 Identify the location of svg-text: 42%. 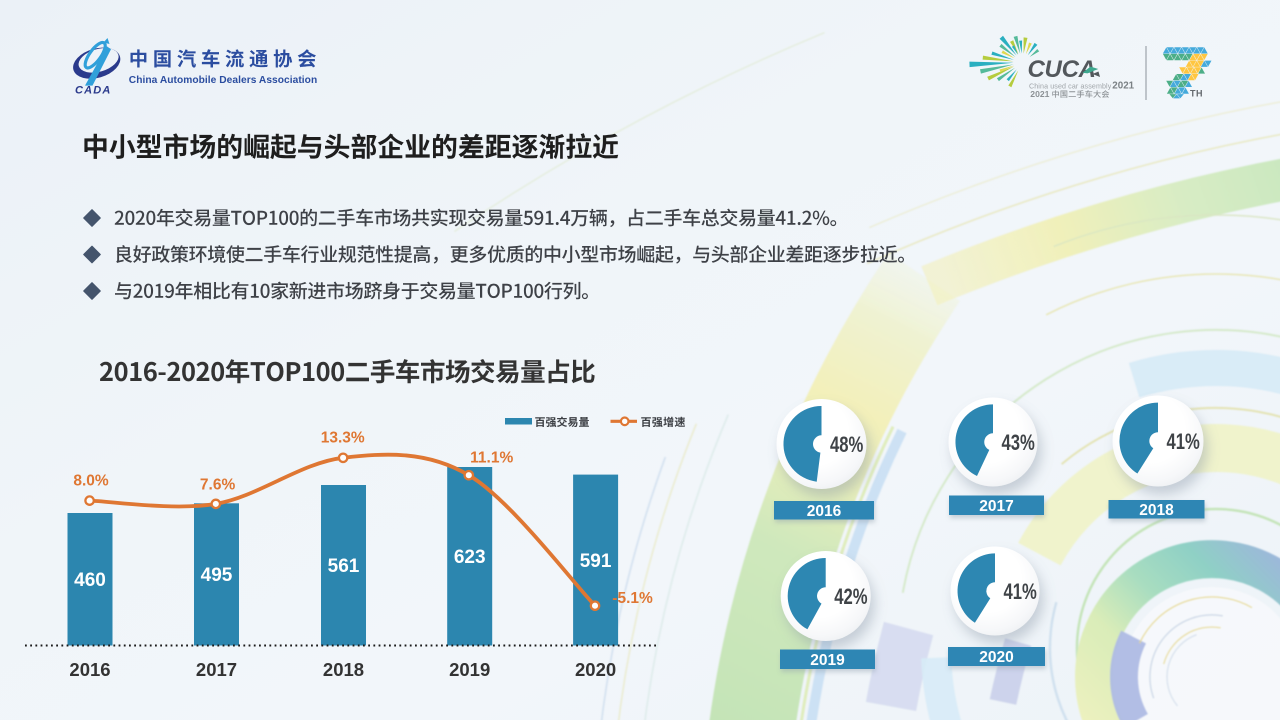
(851, 597).